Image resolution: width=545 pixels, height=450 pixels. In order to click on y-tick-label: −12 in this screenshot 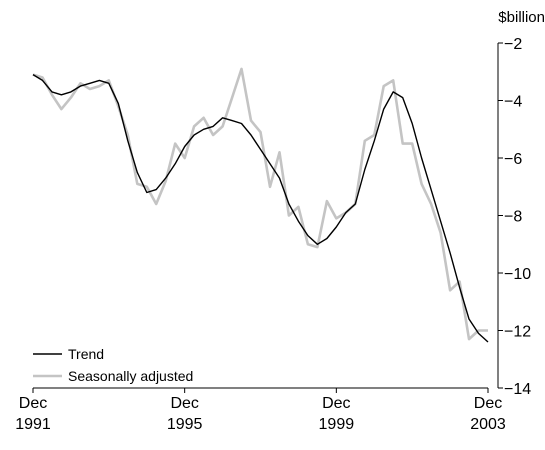, I will do `click(517, 332)`.